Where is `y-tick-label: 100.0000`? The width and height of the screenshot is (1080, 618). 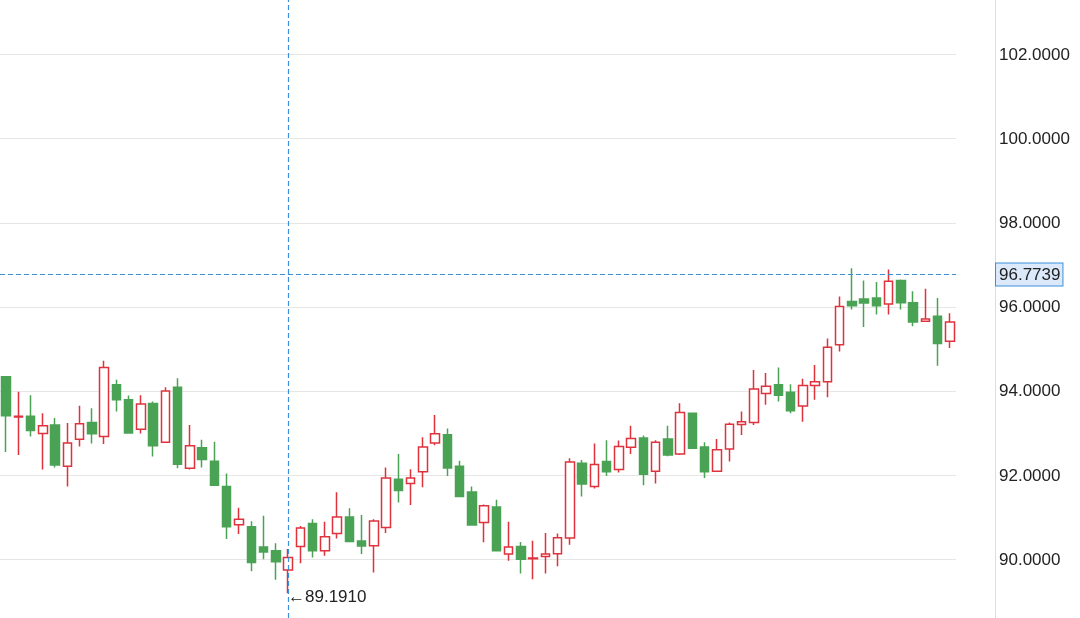
y-tick-label: 100.0000 is located at coordinates (1034, 139).